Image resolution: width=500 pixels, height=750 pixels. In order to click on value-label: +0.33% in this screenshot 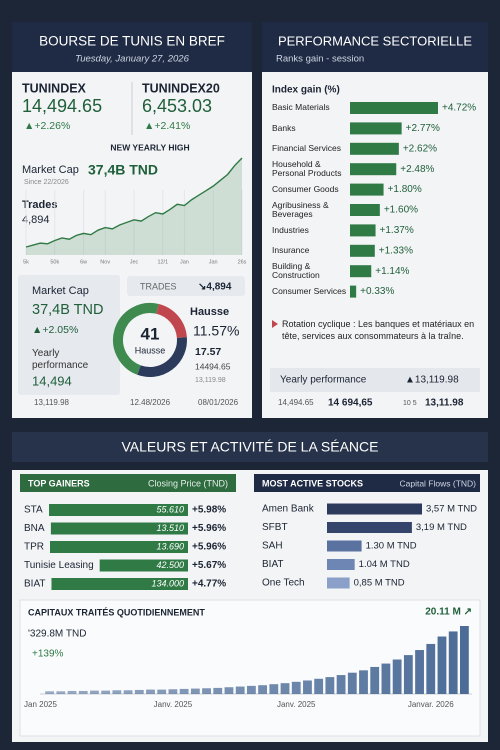, I will do `click(377, 291)`.